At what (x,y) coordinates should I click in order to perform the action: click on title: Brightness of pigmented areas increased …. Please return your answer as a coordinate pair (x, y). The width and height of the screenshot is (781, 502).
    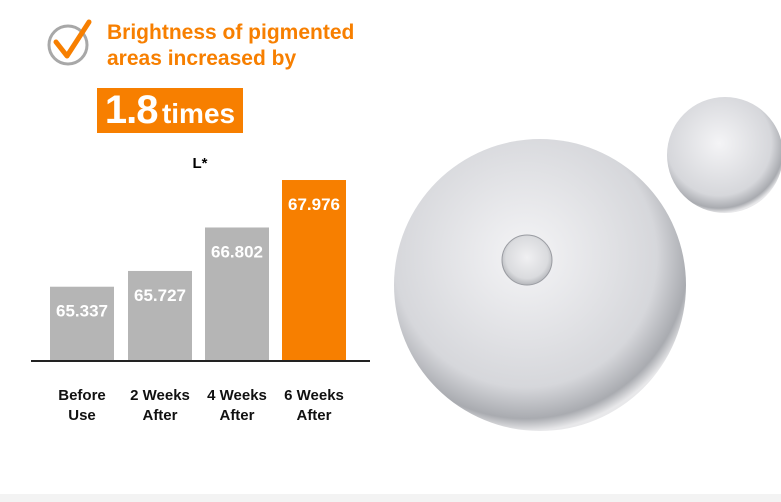
    Looking at the image, I should click on (231, 45).